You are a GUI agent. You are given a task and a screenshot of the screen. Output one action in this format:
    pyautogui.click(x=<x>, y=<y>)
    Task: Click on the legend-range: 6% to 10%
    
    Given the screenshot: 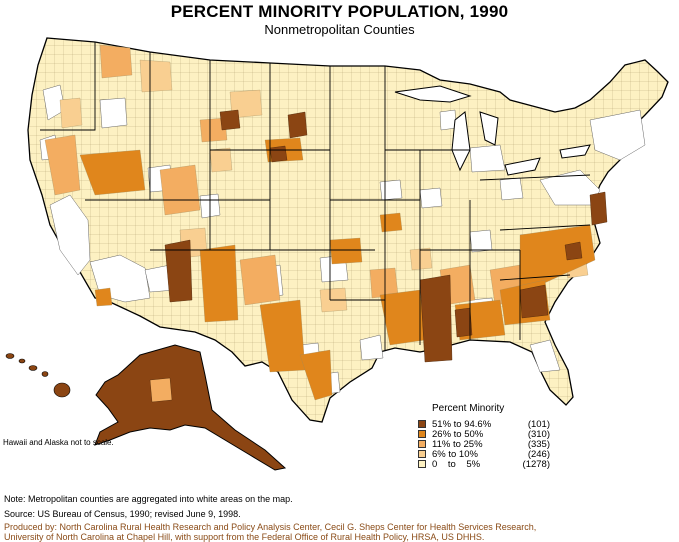 What is the action you would take?
    pyautogui.click(x=455, y=454)
    